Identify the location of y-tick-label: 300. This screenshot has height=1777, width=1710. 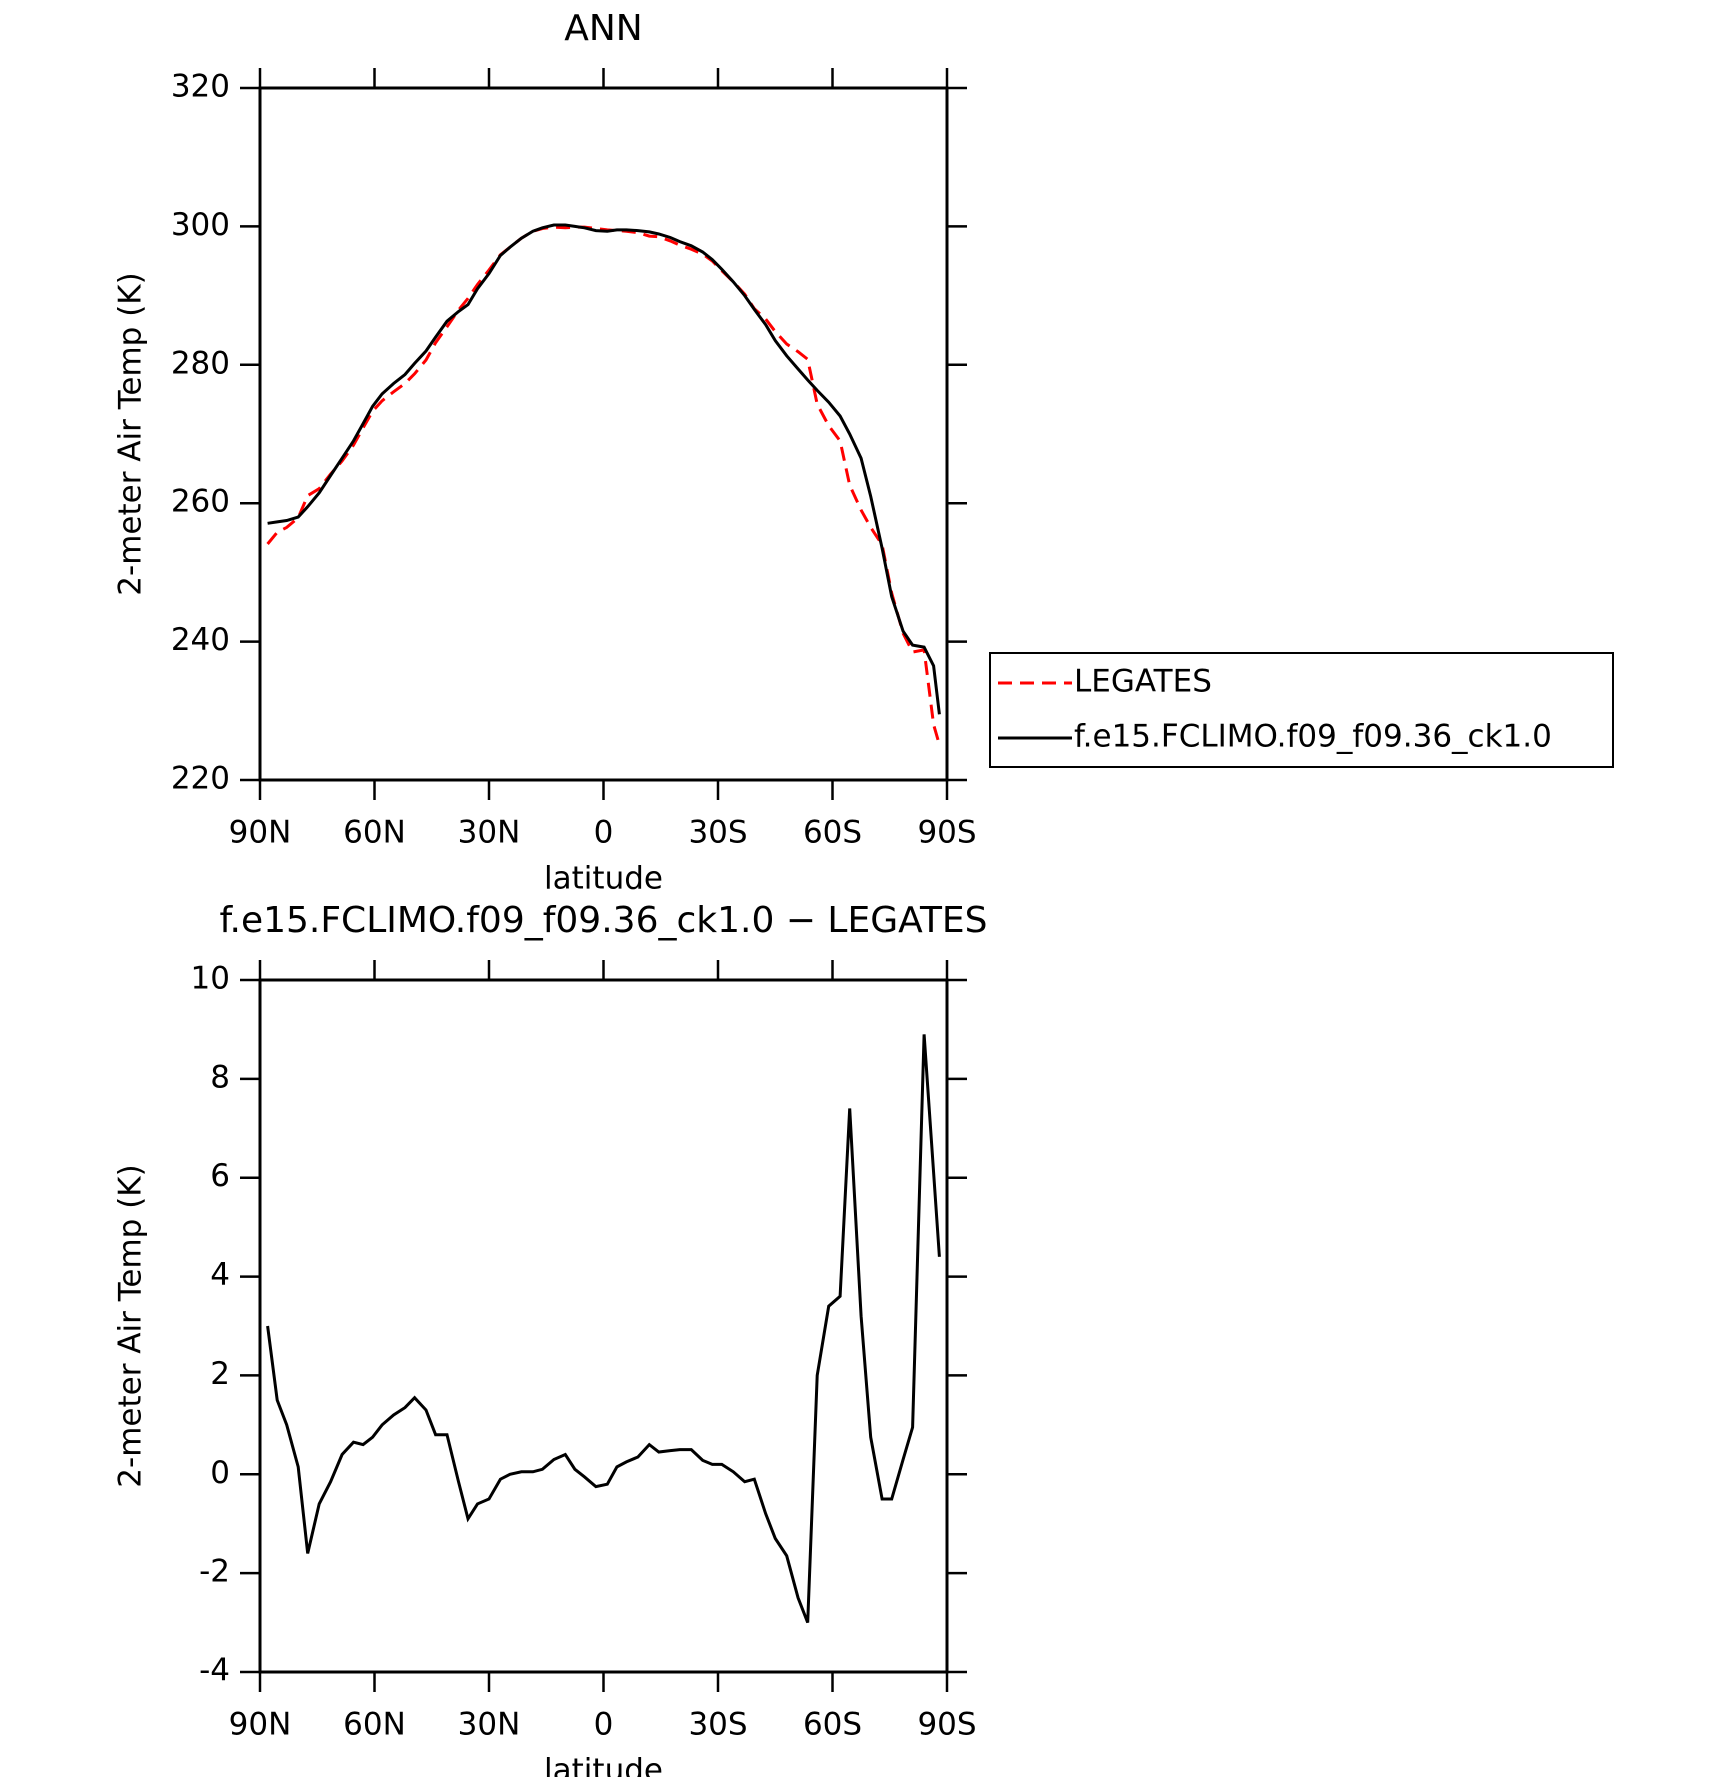
(200, 225).